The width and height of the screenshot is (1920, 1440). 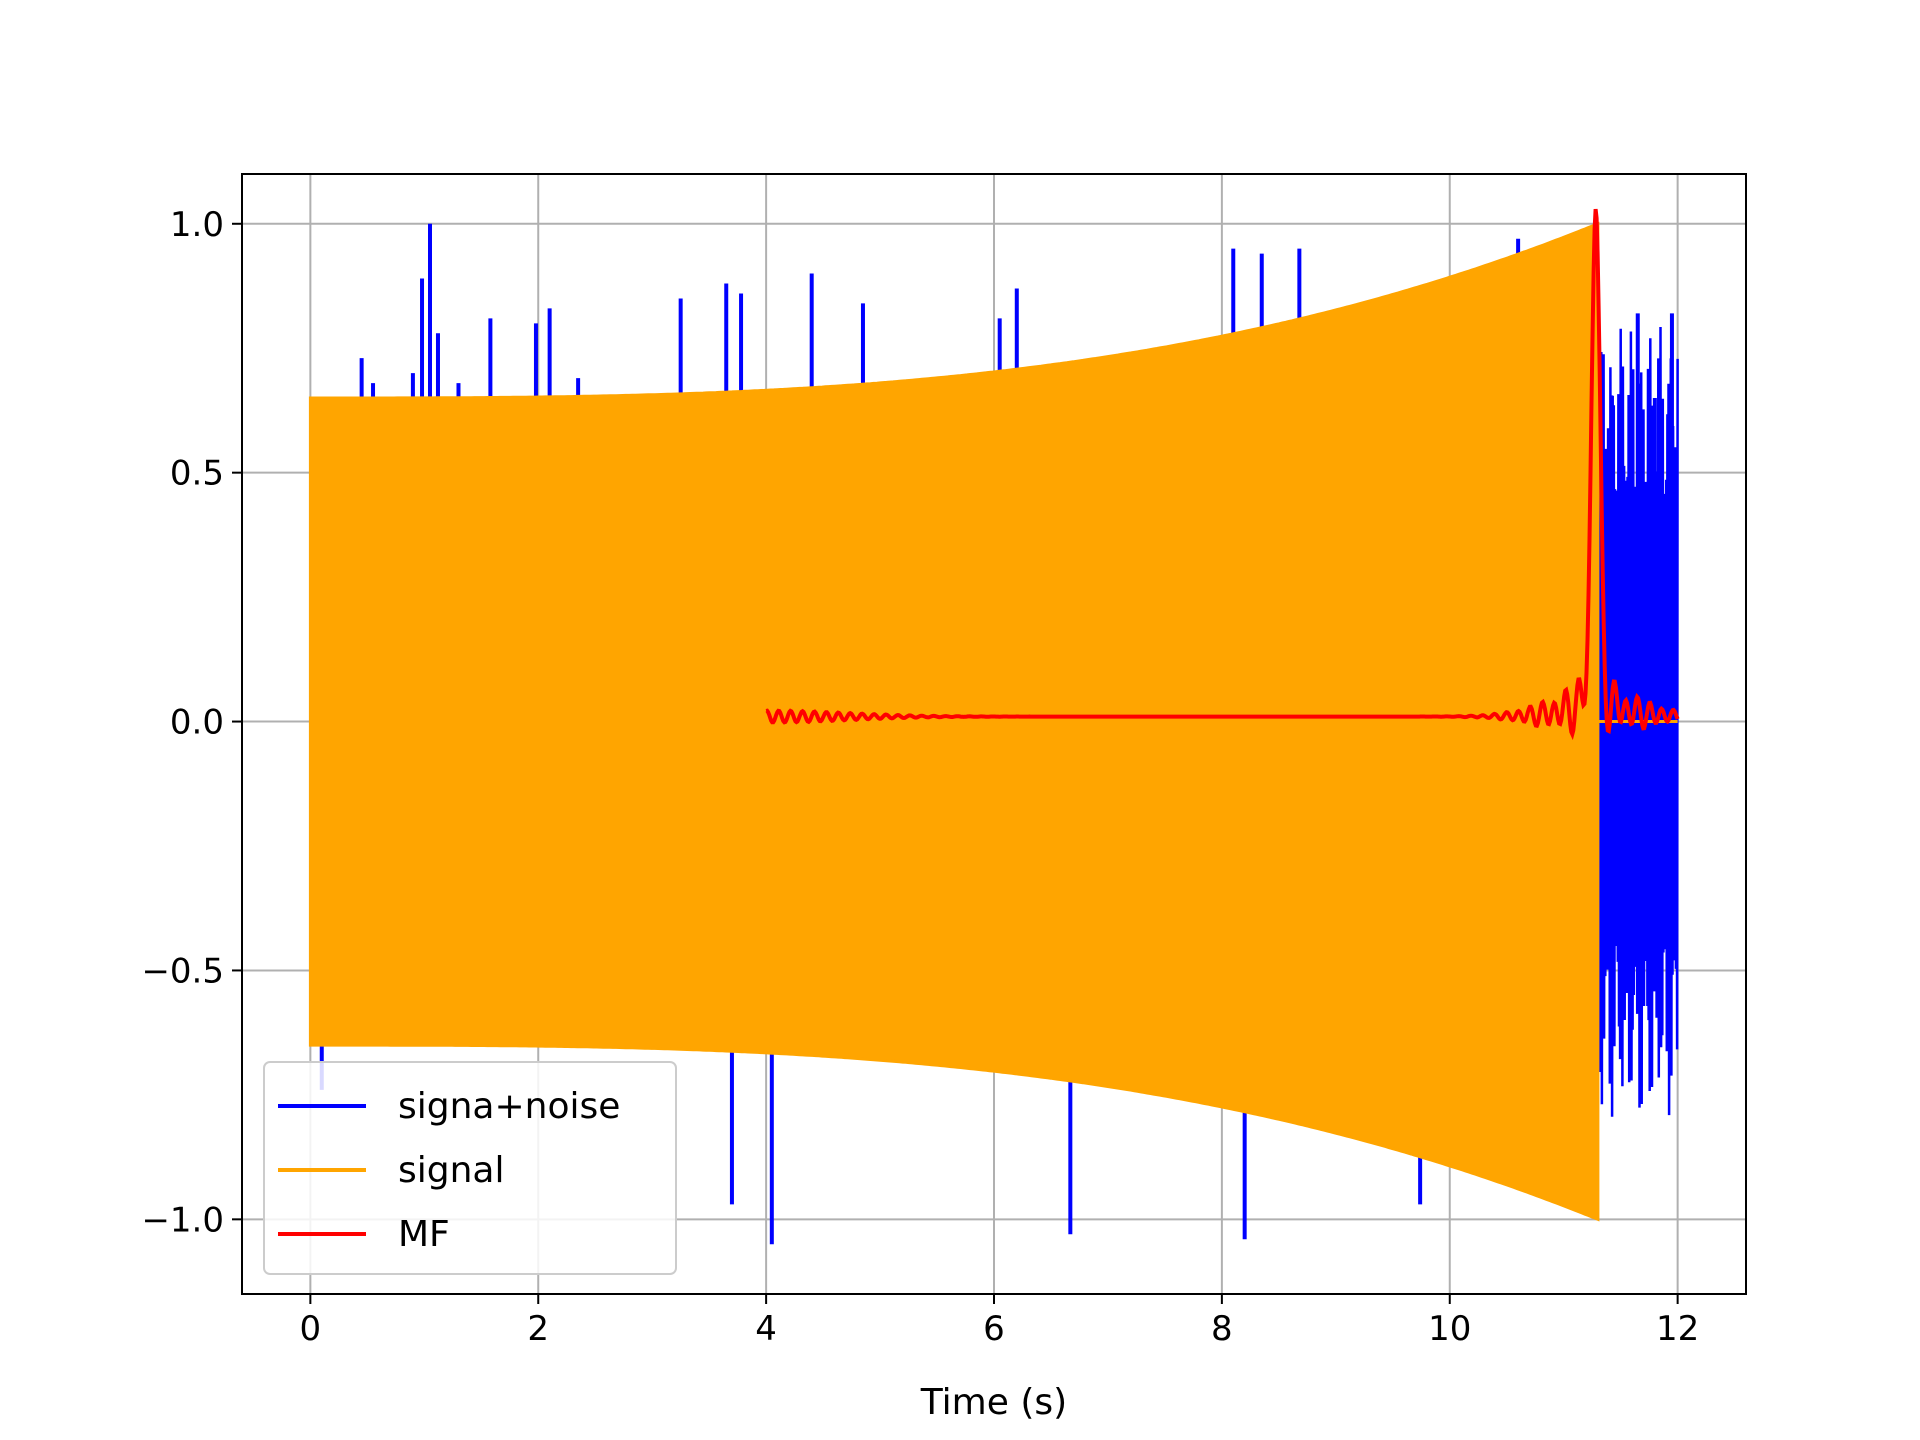 What do you see at coordinates (311, 1329) in the screenshot?
I see `x-tick-label: 0` at bounding box center [311, 1329].